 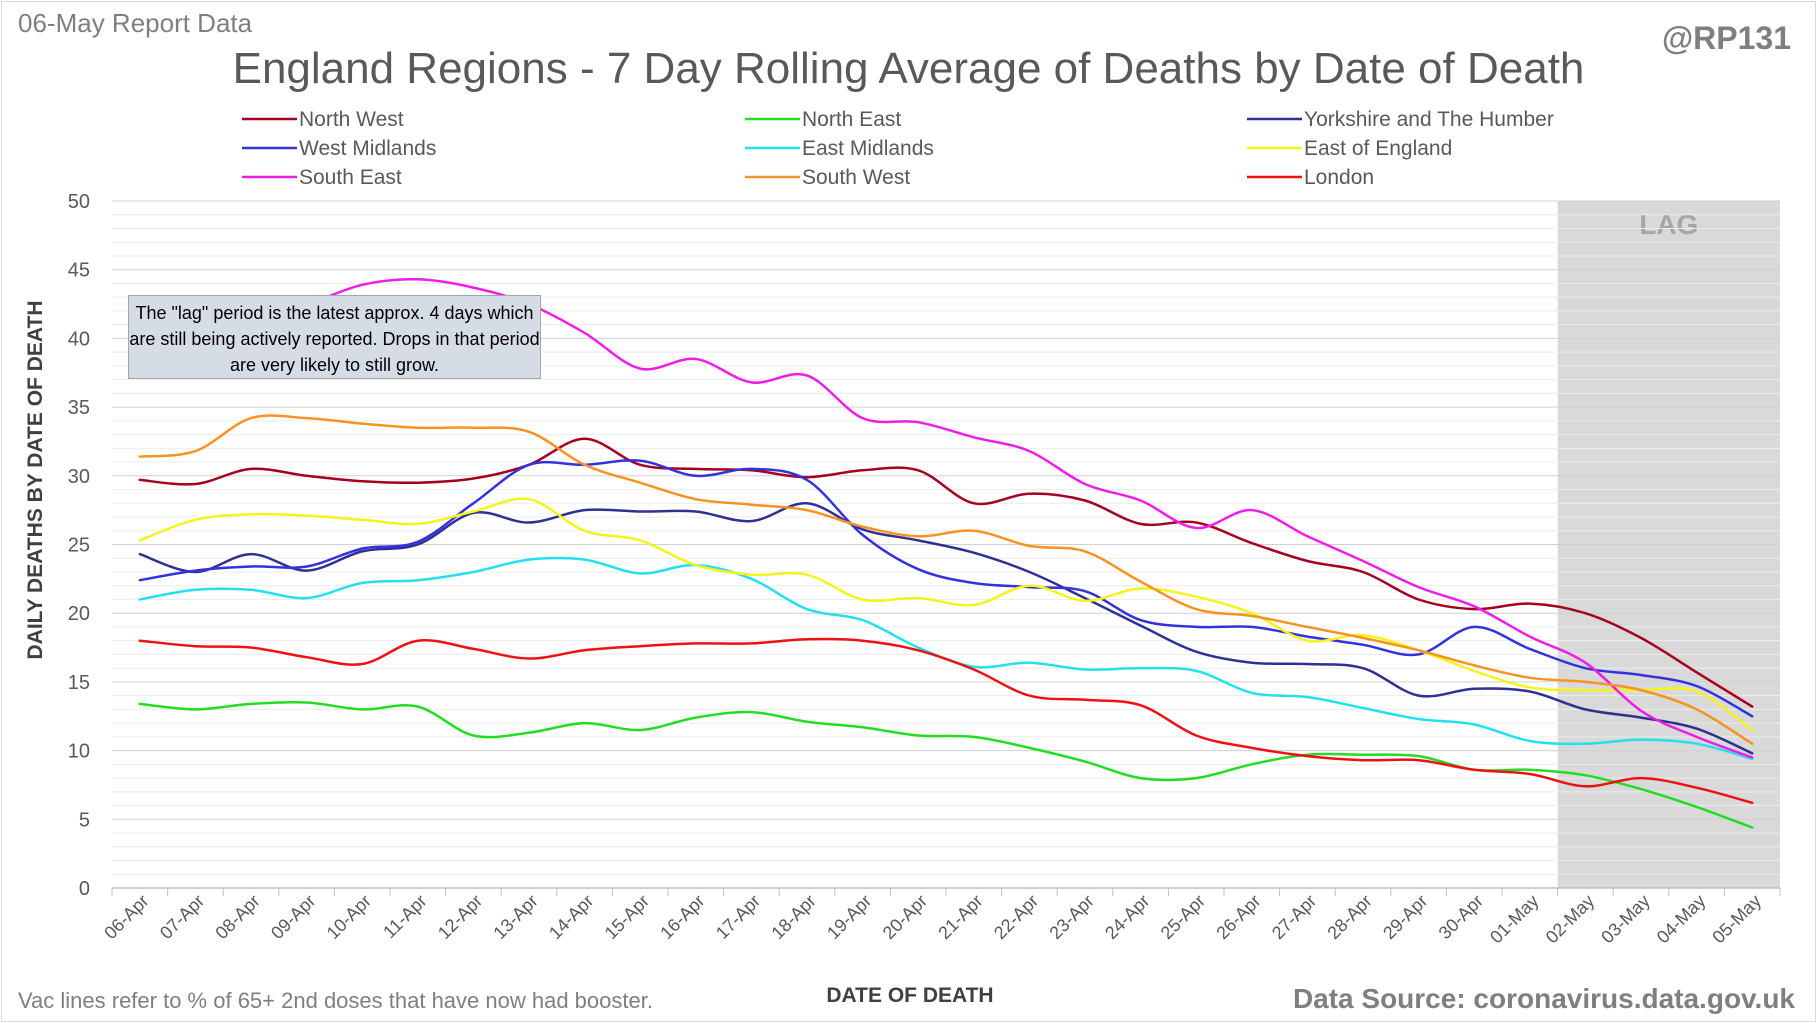 What do you see at coordinates (1625, 919) in the screenshot?
I see `x-tick-label: 03-May` at bounding box center [1625, 919].